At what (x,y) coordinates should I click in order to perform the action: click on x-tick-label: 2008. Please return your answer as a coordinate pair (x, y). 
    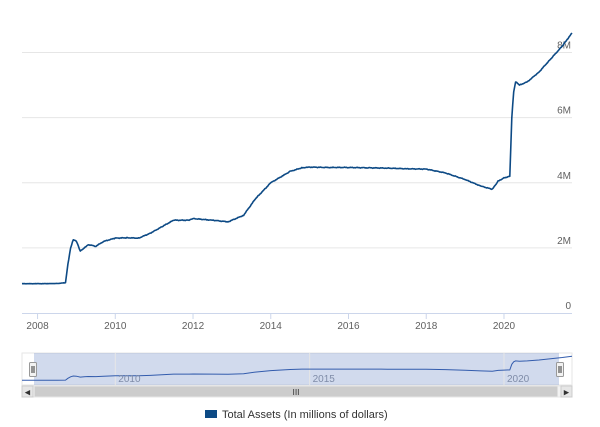
    Looking at the image, I should click on (37, 326).